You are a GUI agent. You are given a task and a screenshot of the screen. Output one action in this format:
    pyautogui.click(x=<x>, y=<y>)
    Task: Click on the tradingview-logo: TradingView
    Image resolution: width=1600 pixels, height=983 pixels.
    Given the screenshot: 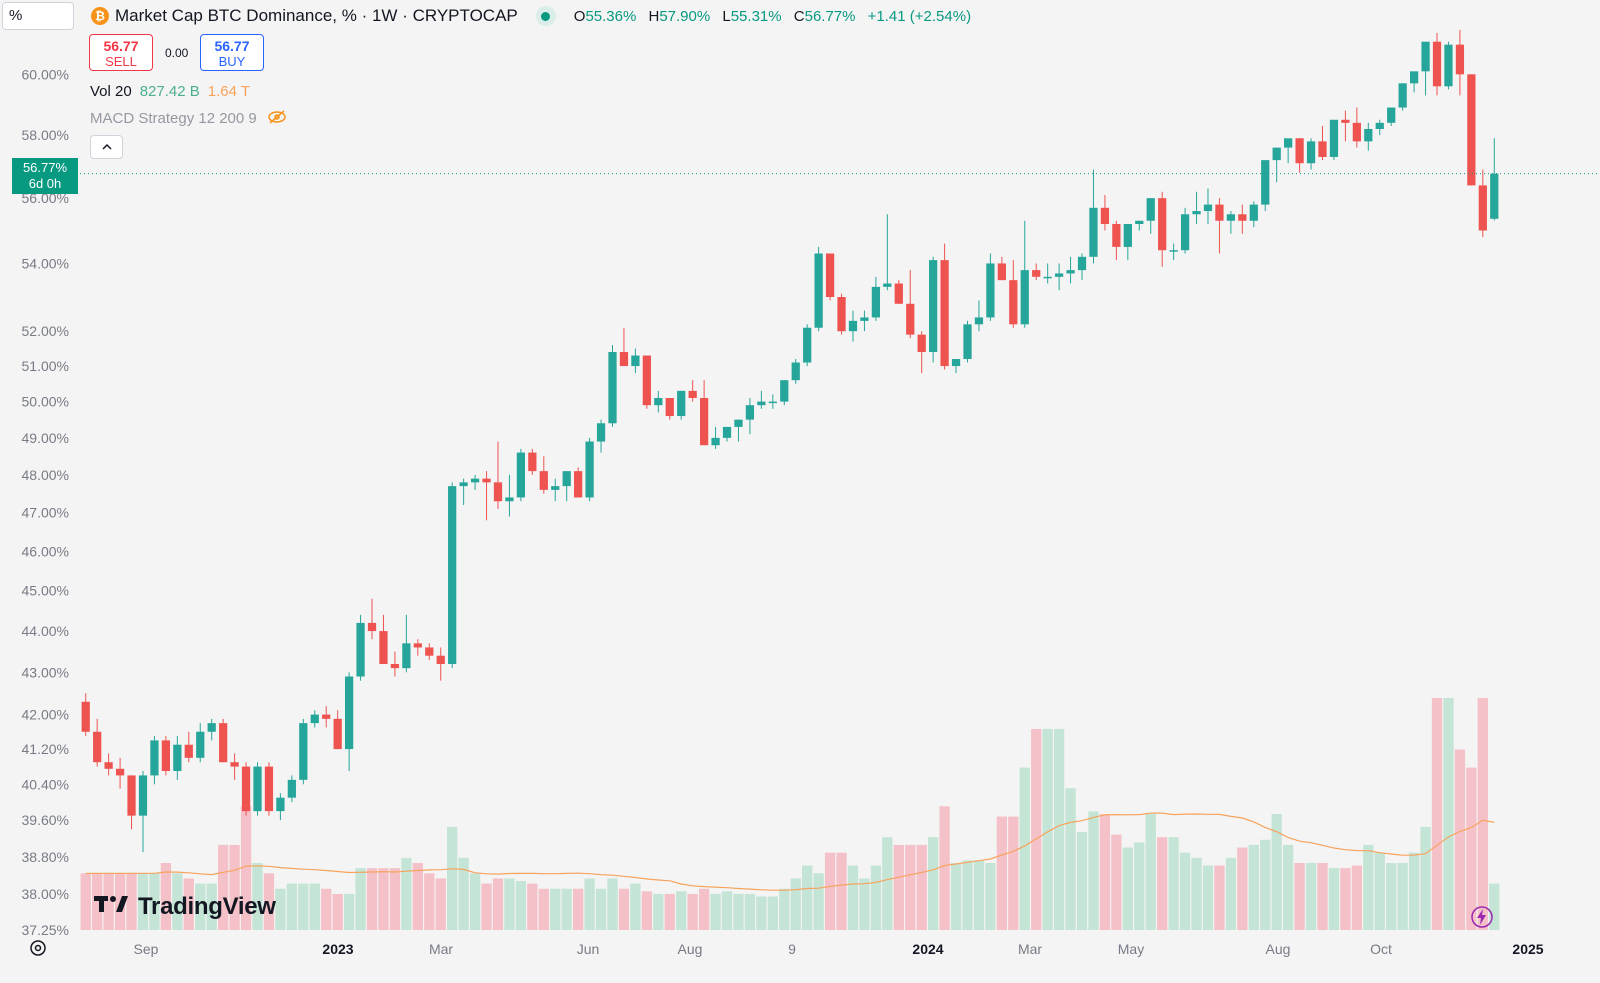 What is the action you would take?
    pyautogui.click(x=185, y=907)
    